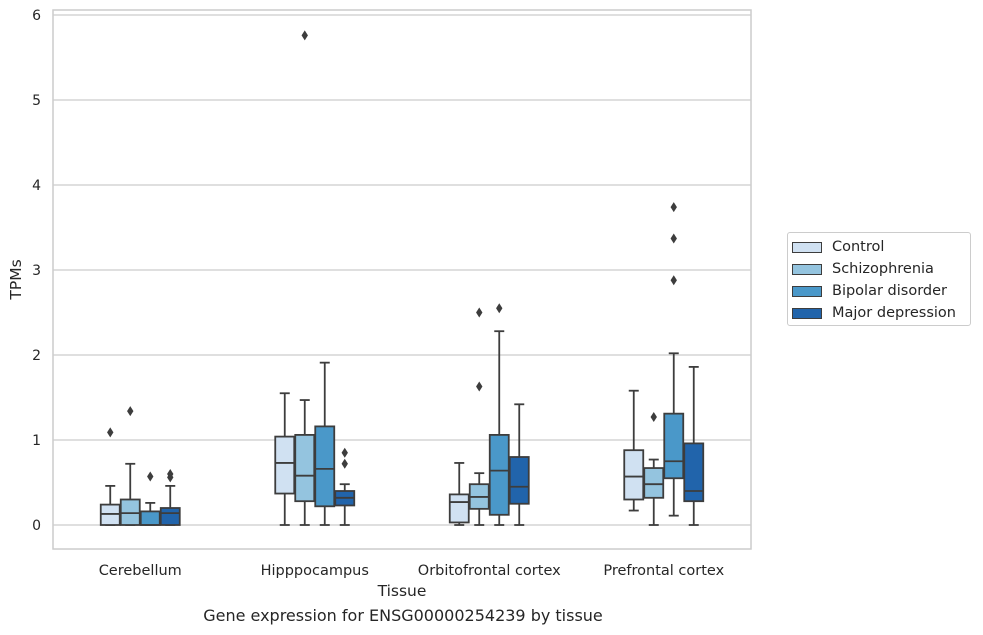 The image size is (983, 635). Describe the element at coordinates (36, 271) in the screenshot. I see `y-tick-label: 3` at that location.